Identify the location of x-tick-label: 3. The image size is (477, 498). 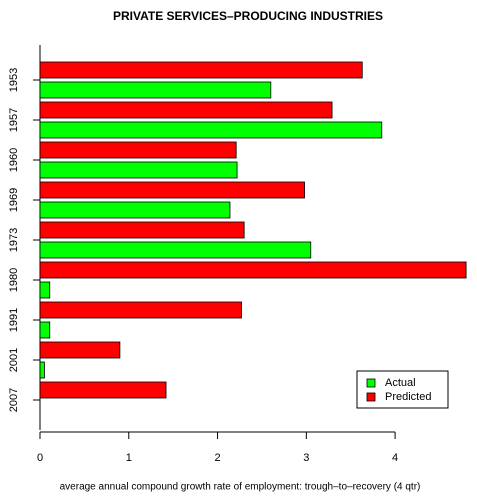
(306, 458).